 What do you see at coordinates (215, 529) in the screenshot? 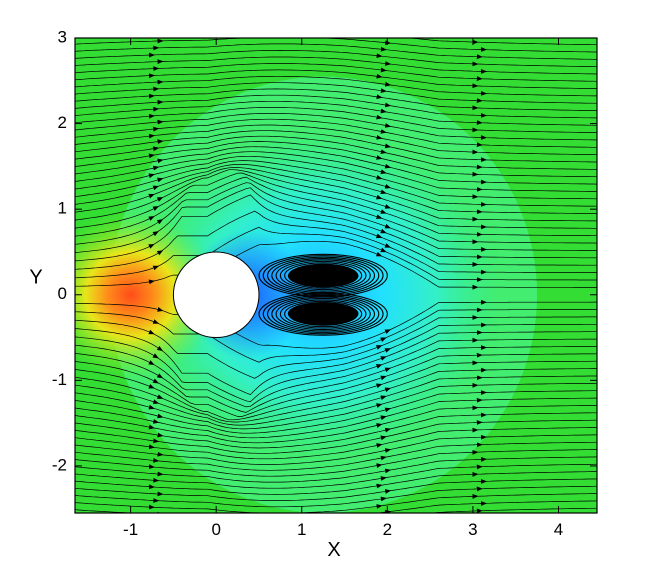
I see `x-tick-label: 0` at bounding box center [215, 529].